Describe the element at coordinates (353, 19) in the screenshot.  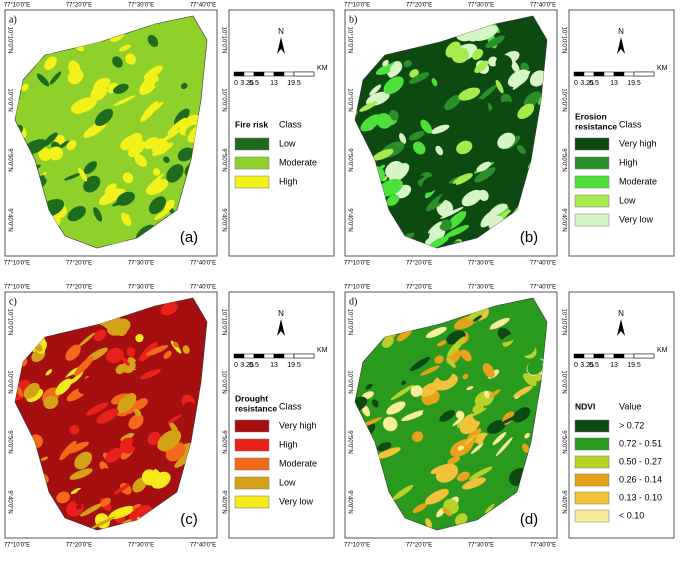
I see `panel-tag: b)` at that location.